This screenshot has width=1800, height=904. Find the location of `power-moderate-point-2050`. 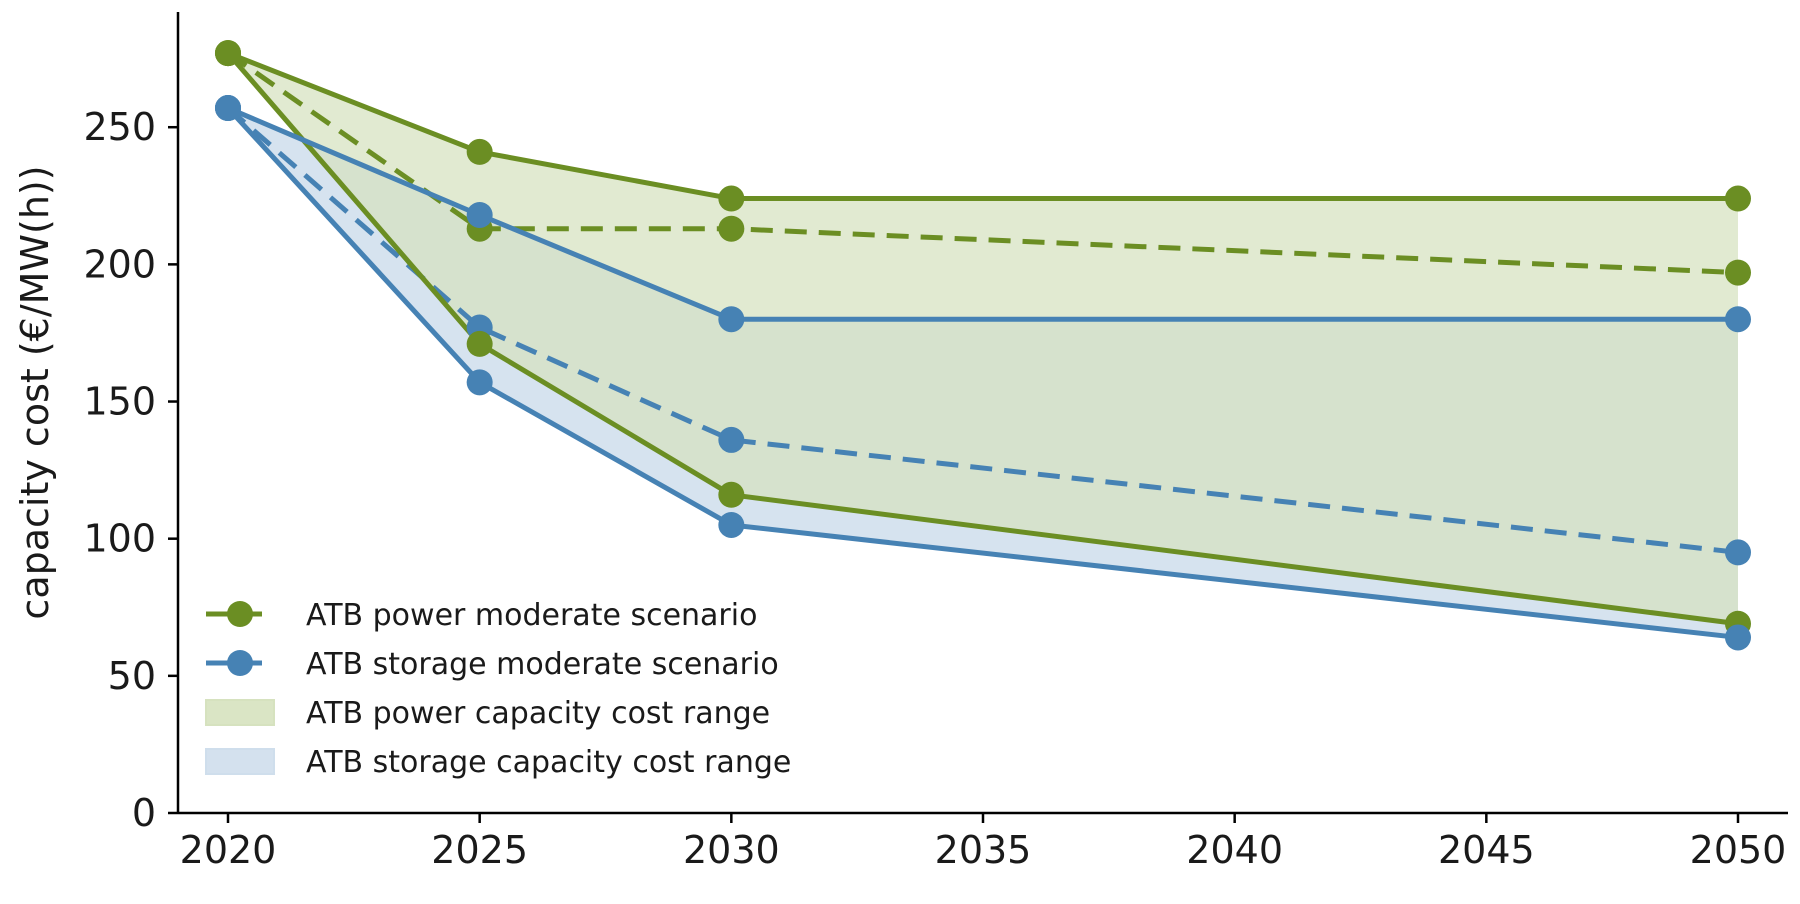

power-moderate-point-2050 is located at coordinates (1738, 272).